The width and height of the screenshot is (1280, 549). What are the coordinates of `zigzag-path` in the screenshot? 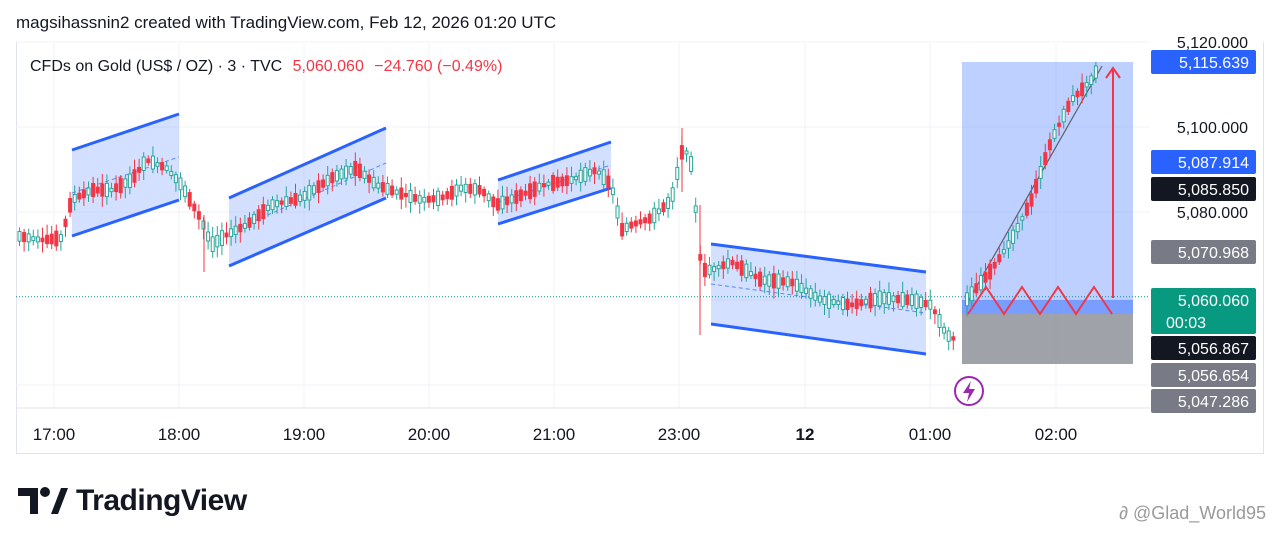 It's located at (1040, 300).